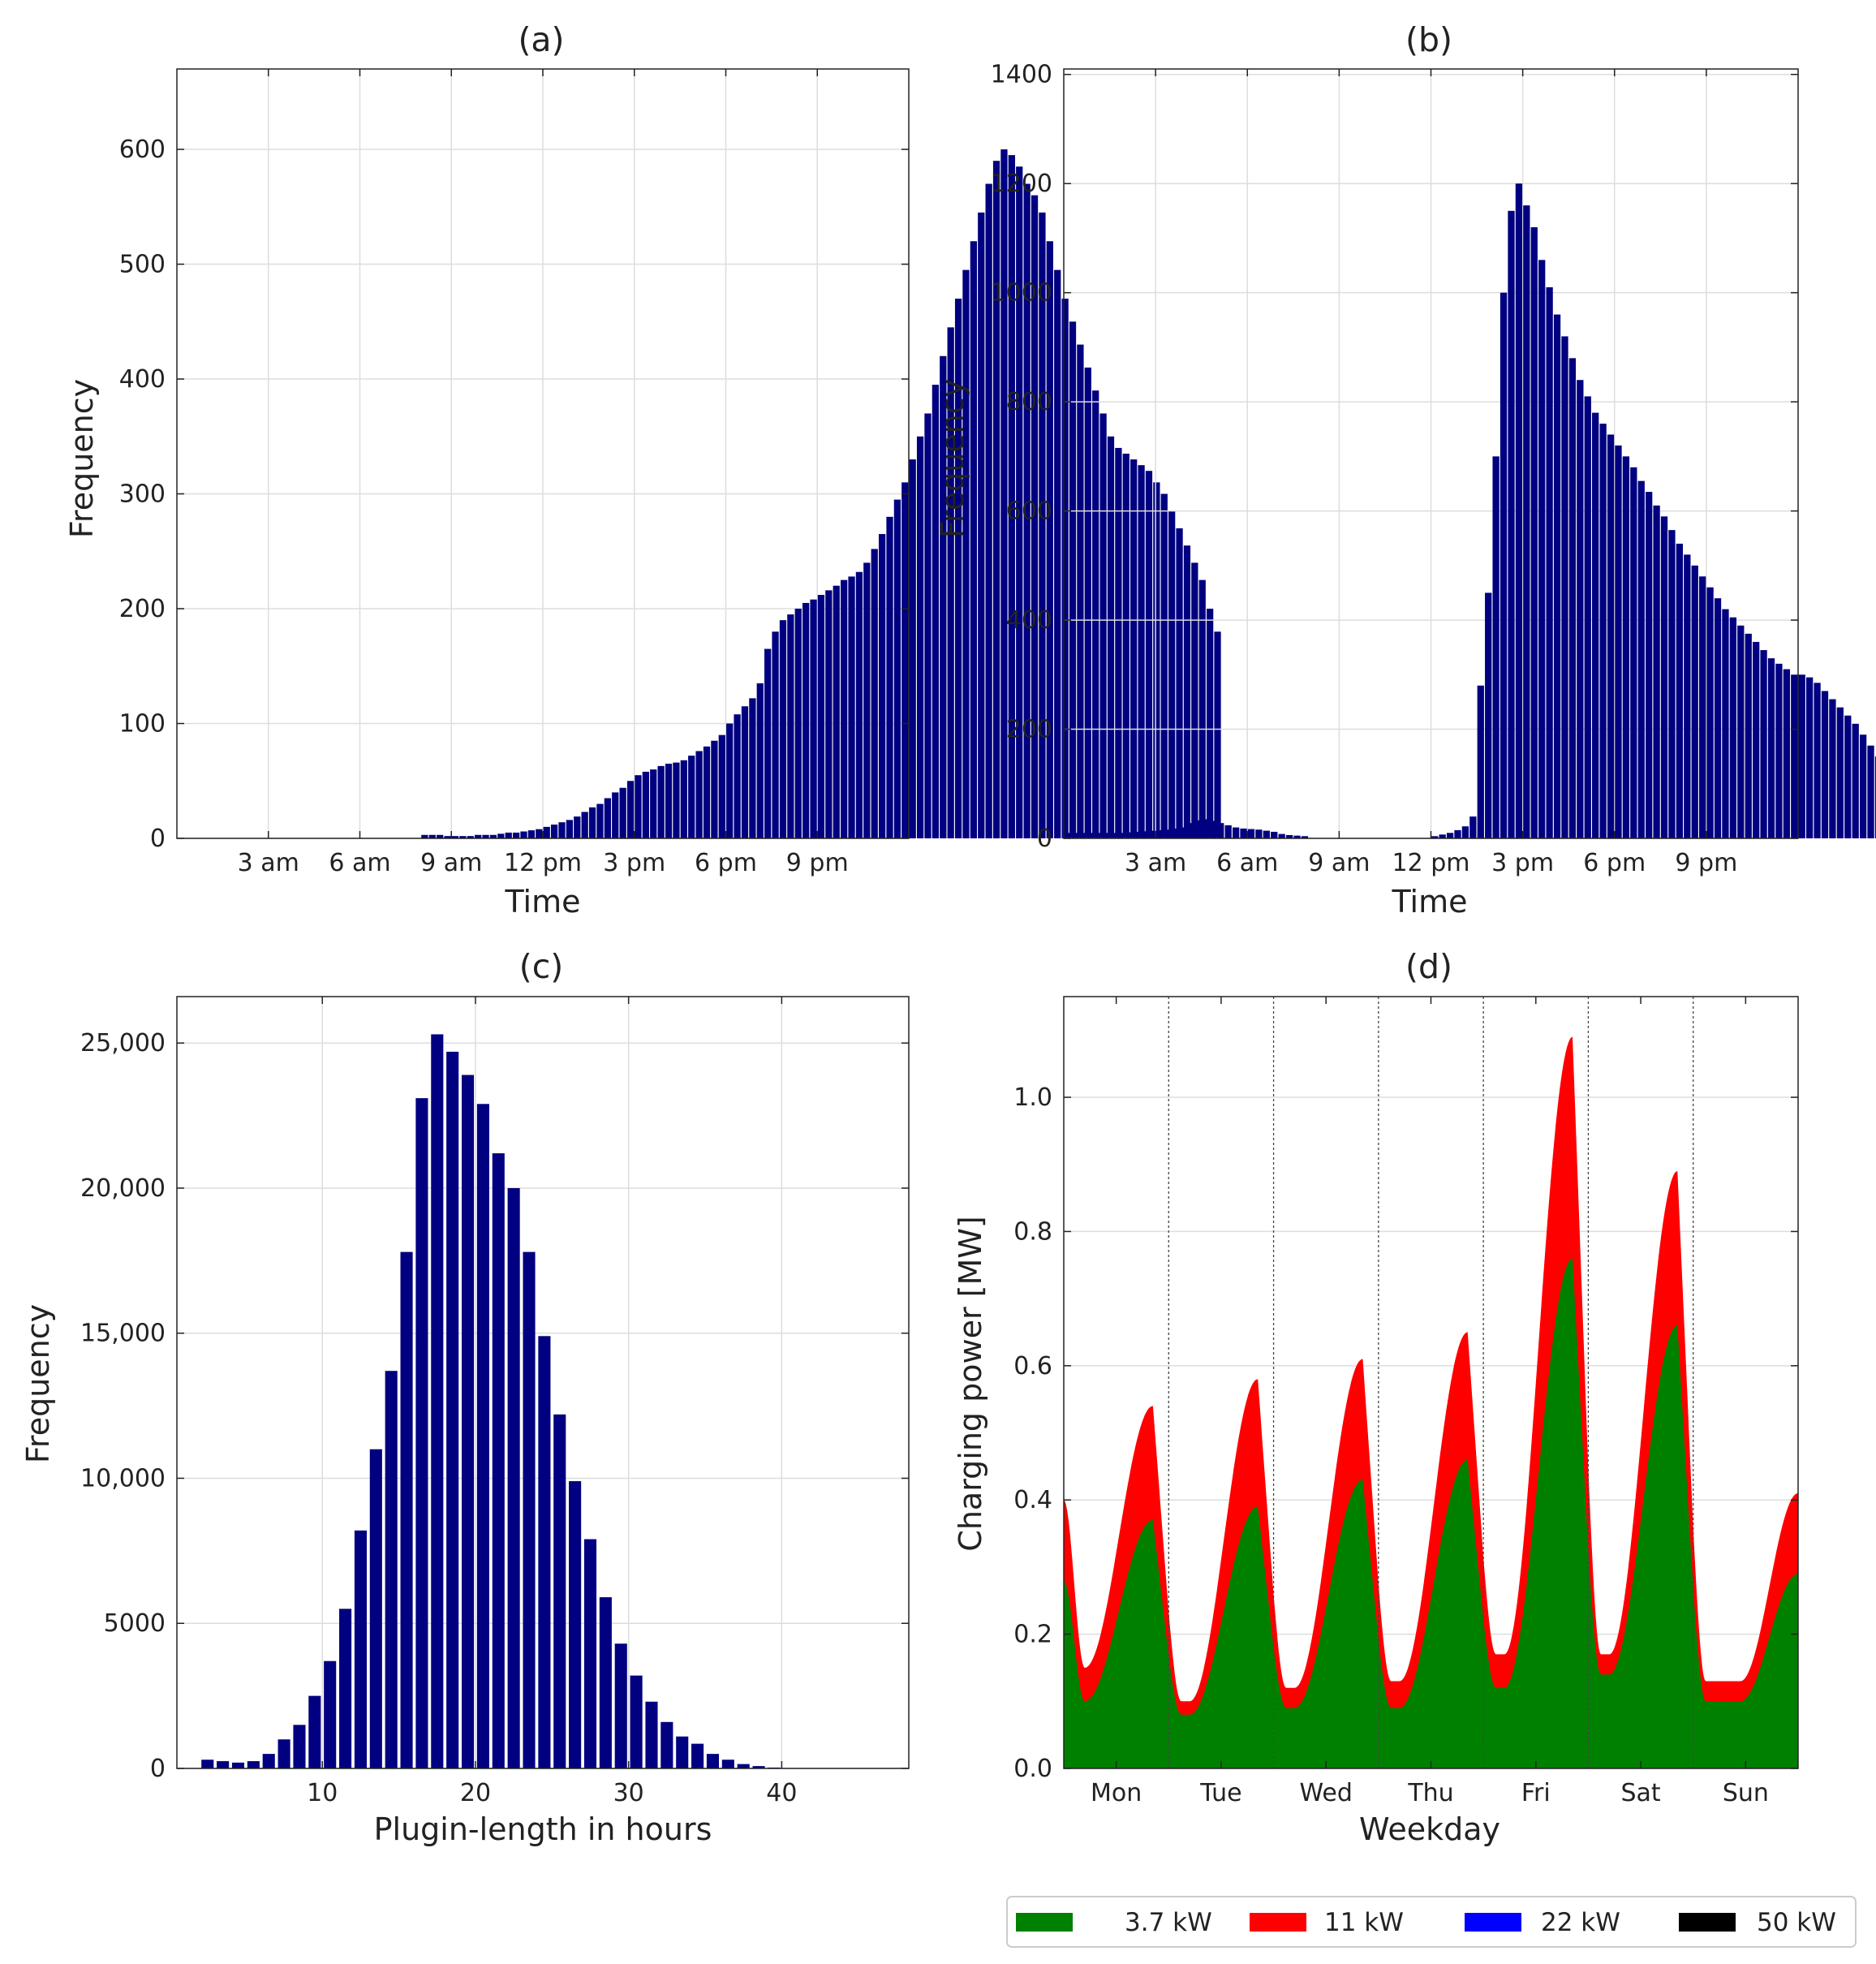  I want to click on d-xtick-label: Sat, so click(1640, 1793).